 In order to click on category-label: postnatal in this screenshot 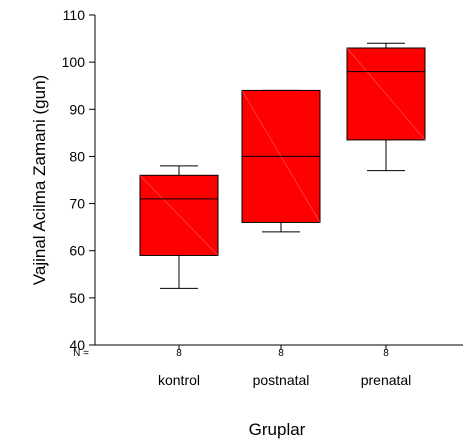, I will do `click(281, 380)`.